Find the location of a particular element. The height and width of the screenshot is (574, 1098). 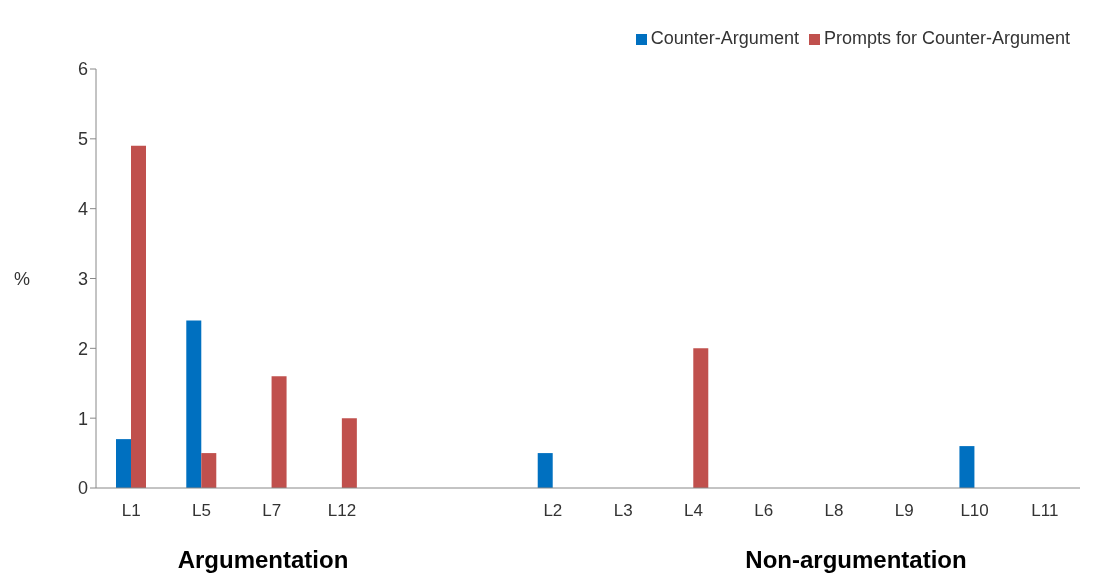

y-tick-label: 3 is located at coordinates (82, 278).